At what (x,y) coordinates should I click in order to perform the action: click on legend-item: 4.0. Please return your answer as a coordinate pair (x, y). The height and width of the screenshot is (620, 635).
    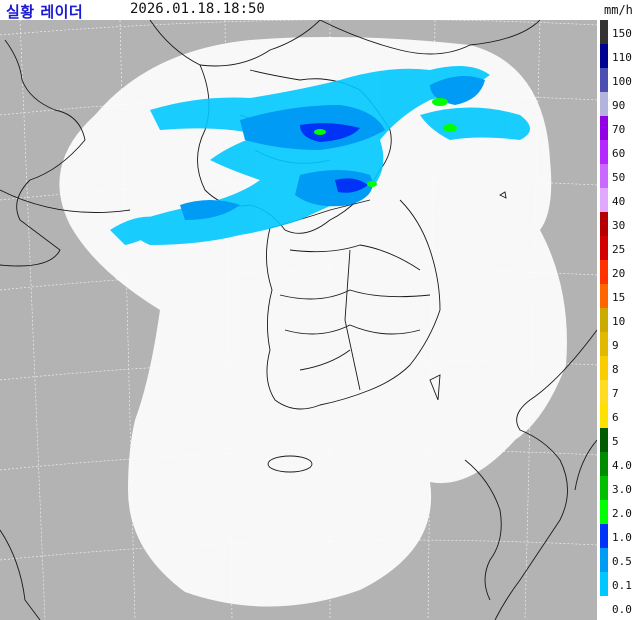
    Looking at the image, I should click on (616, 464).